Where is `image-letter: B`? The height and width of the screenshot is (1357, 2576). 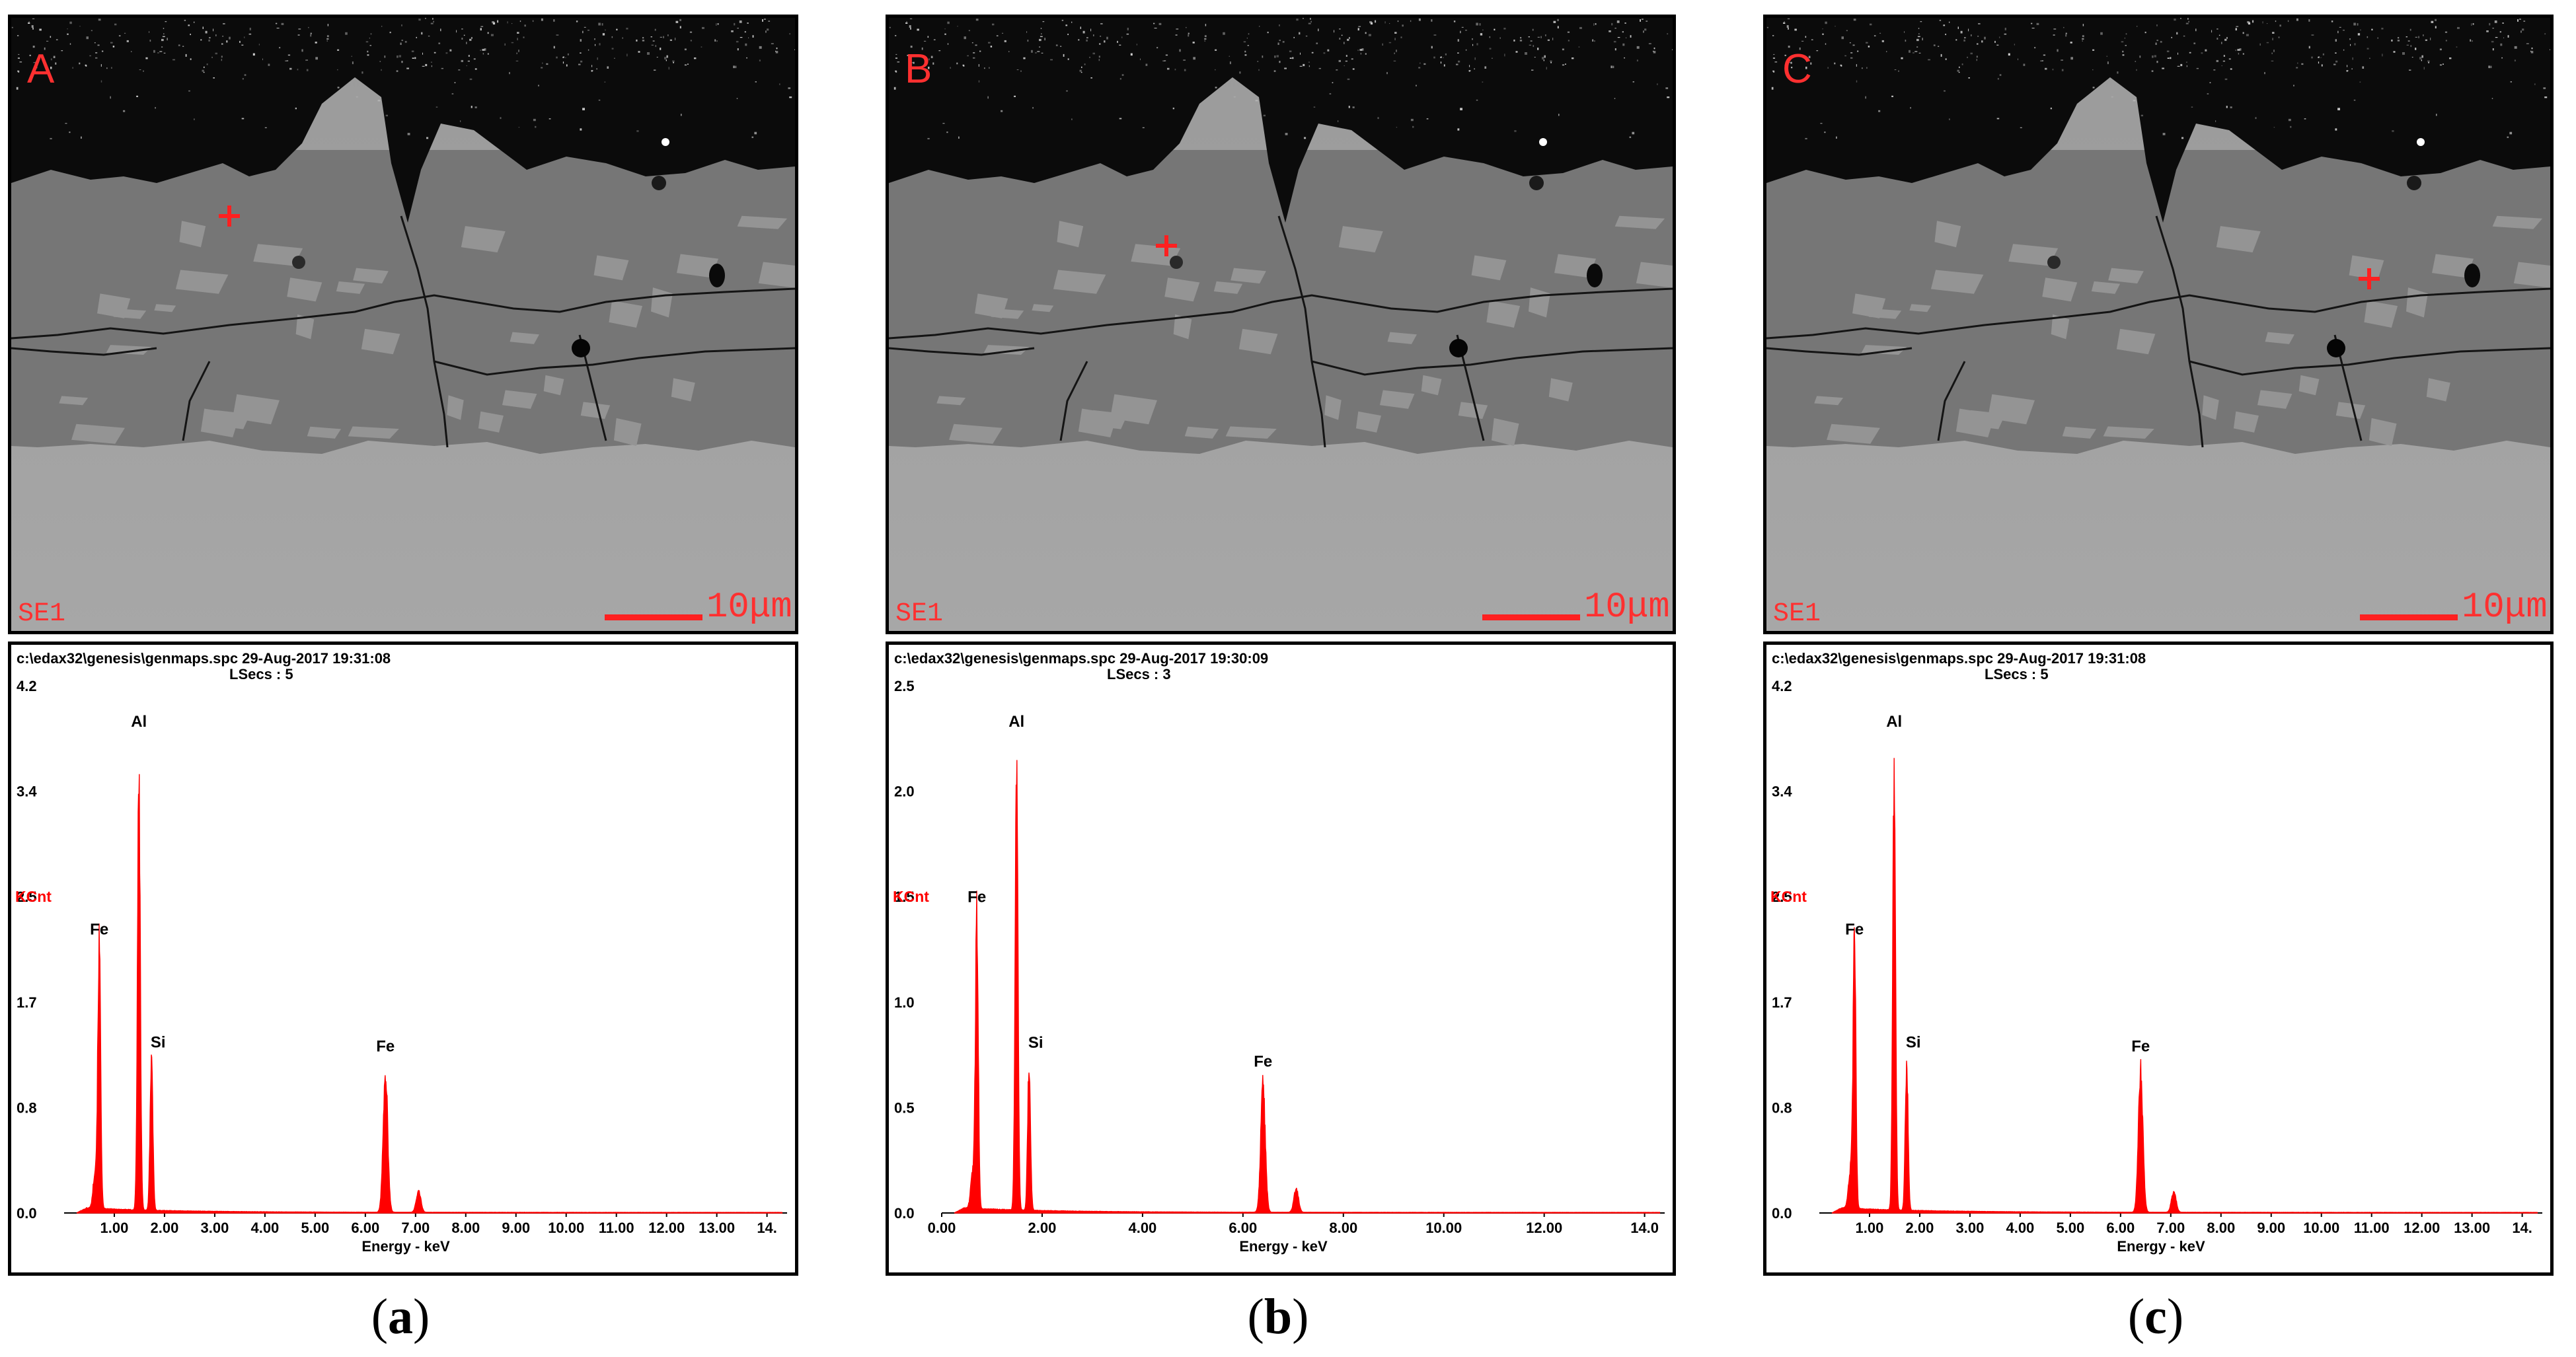 image-letter: B is located at coordinates (918, 69).